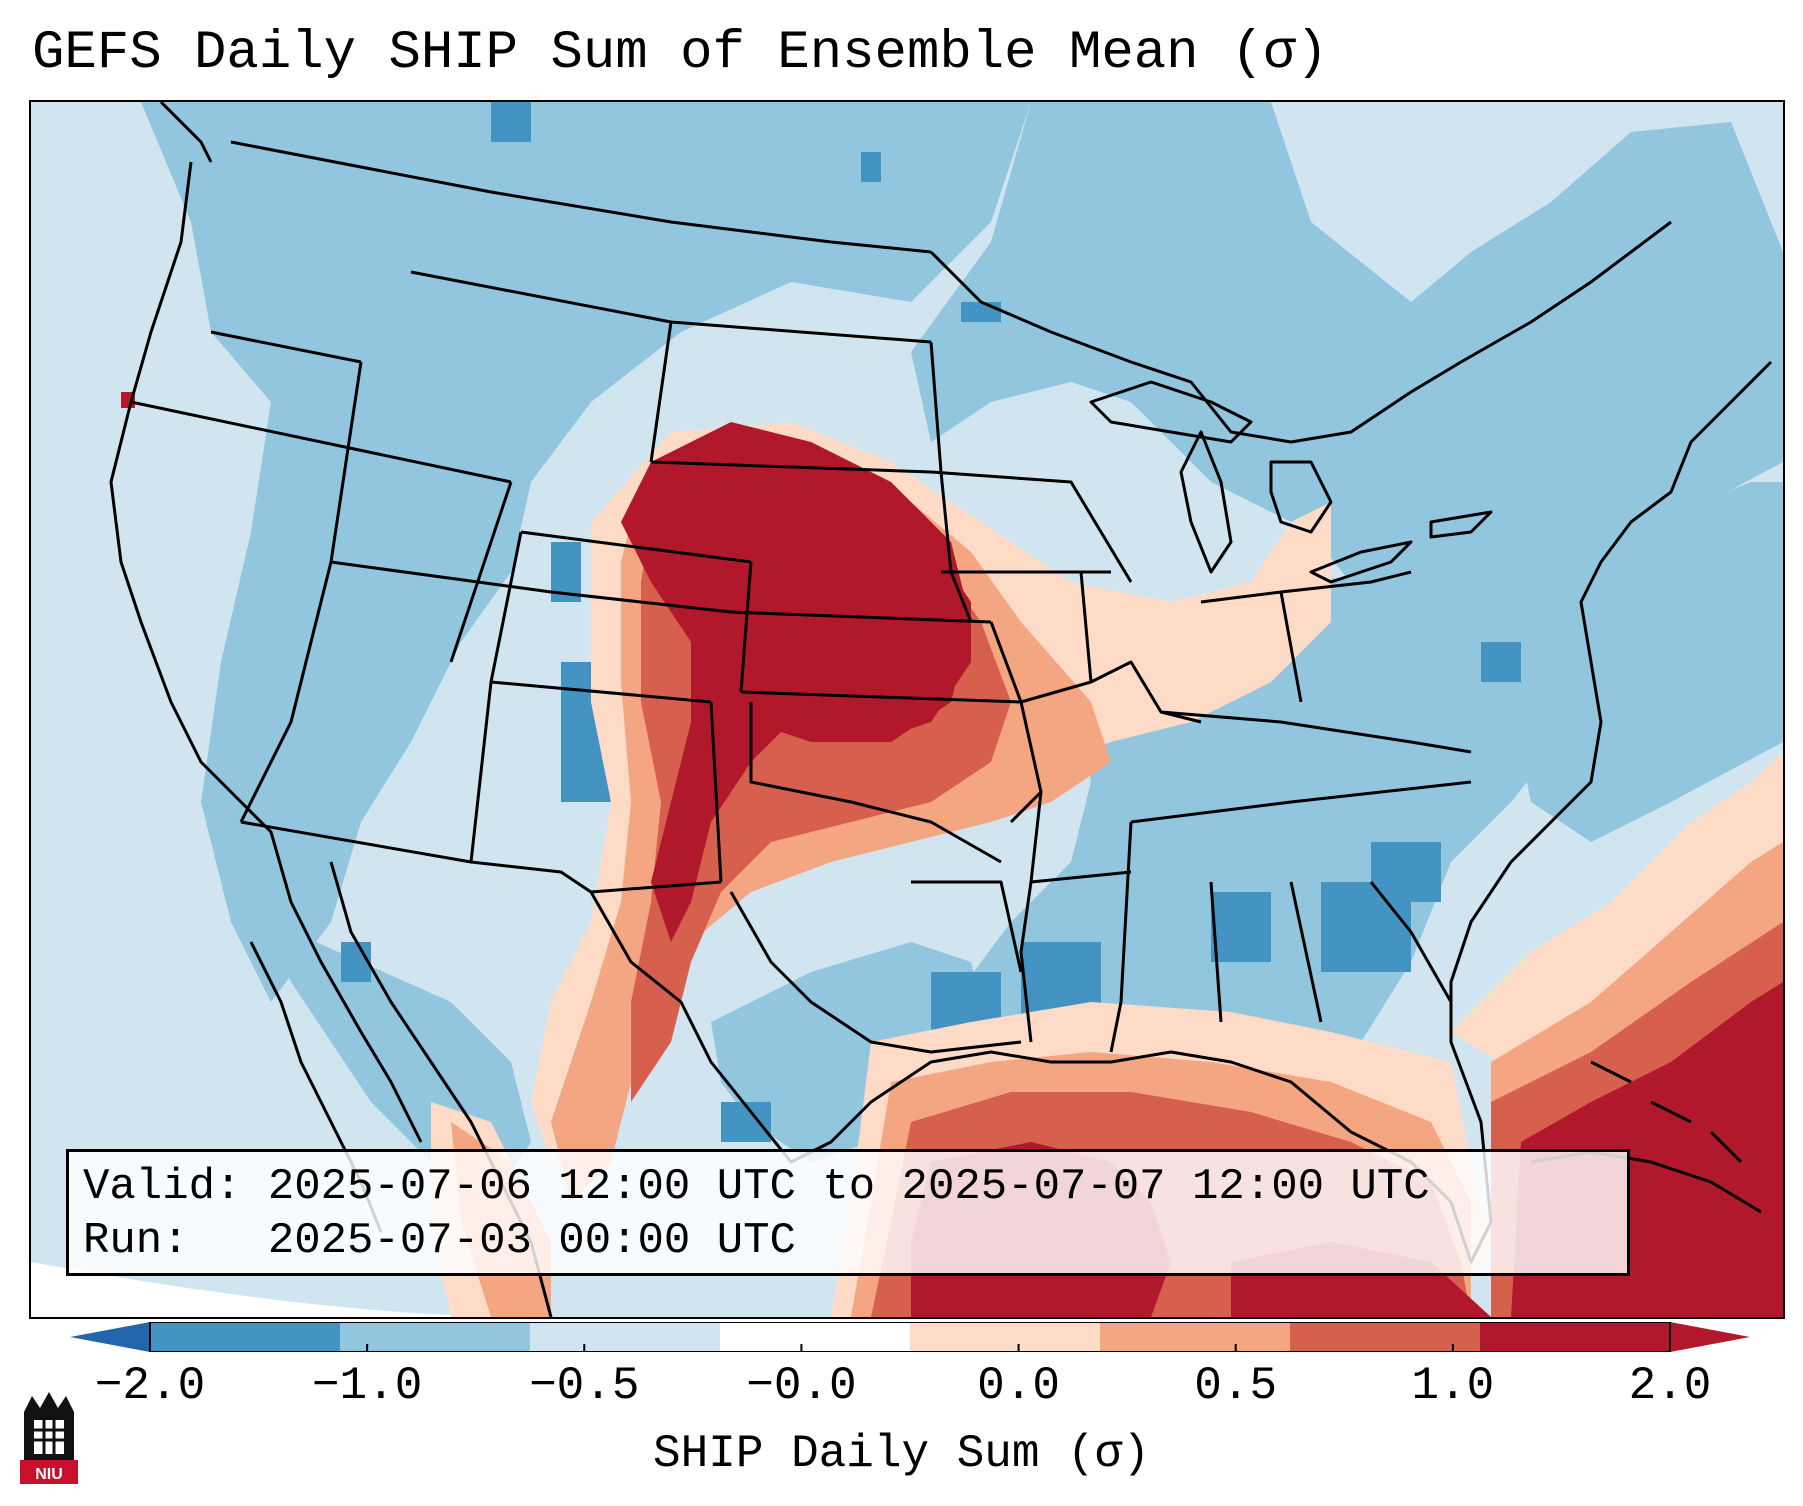  I want to click on colorbar-extend-high, so click(1710, 1337).